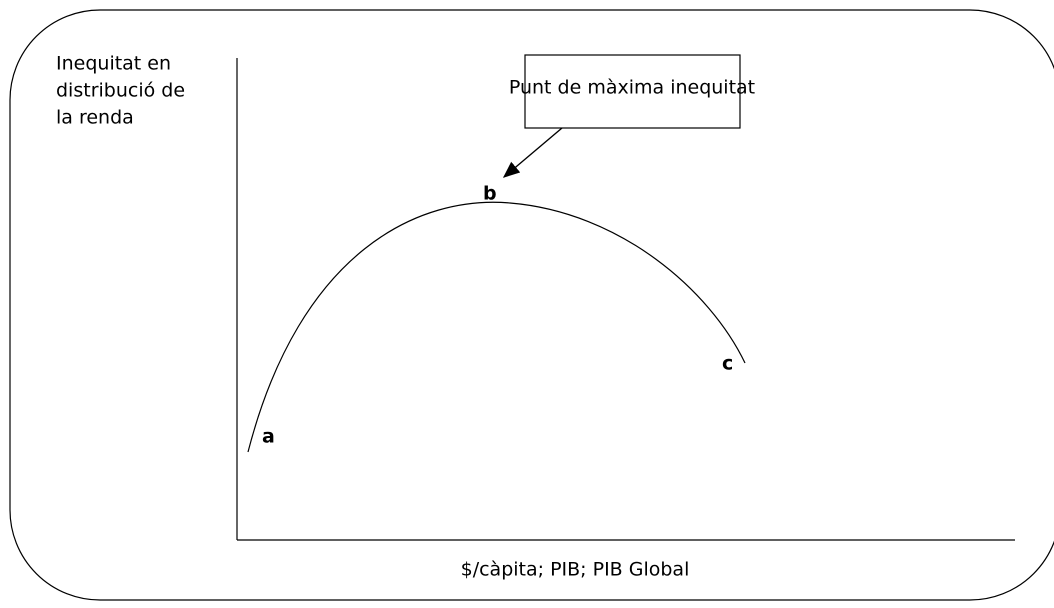 This screenshot has width=1054, height=608. What do you see at coordinates (575, 570) in the screenshot?
I see `x-axis-label: $/càpita; PIB; PIB Global` at bounding box center [575, 570].